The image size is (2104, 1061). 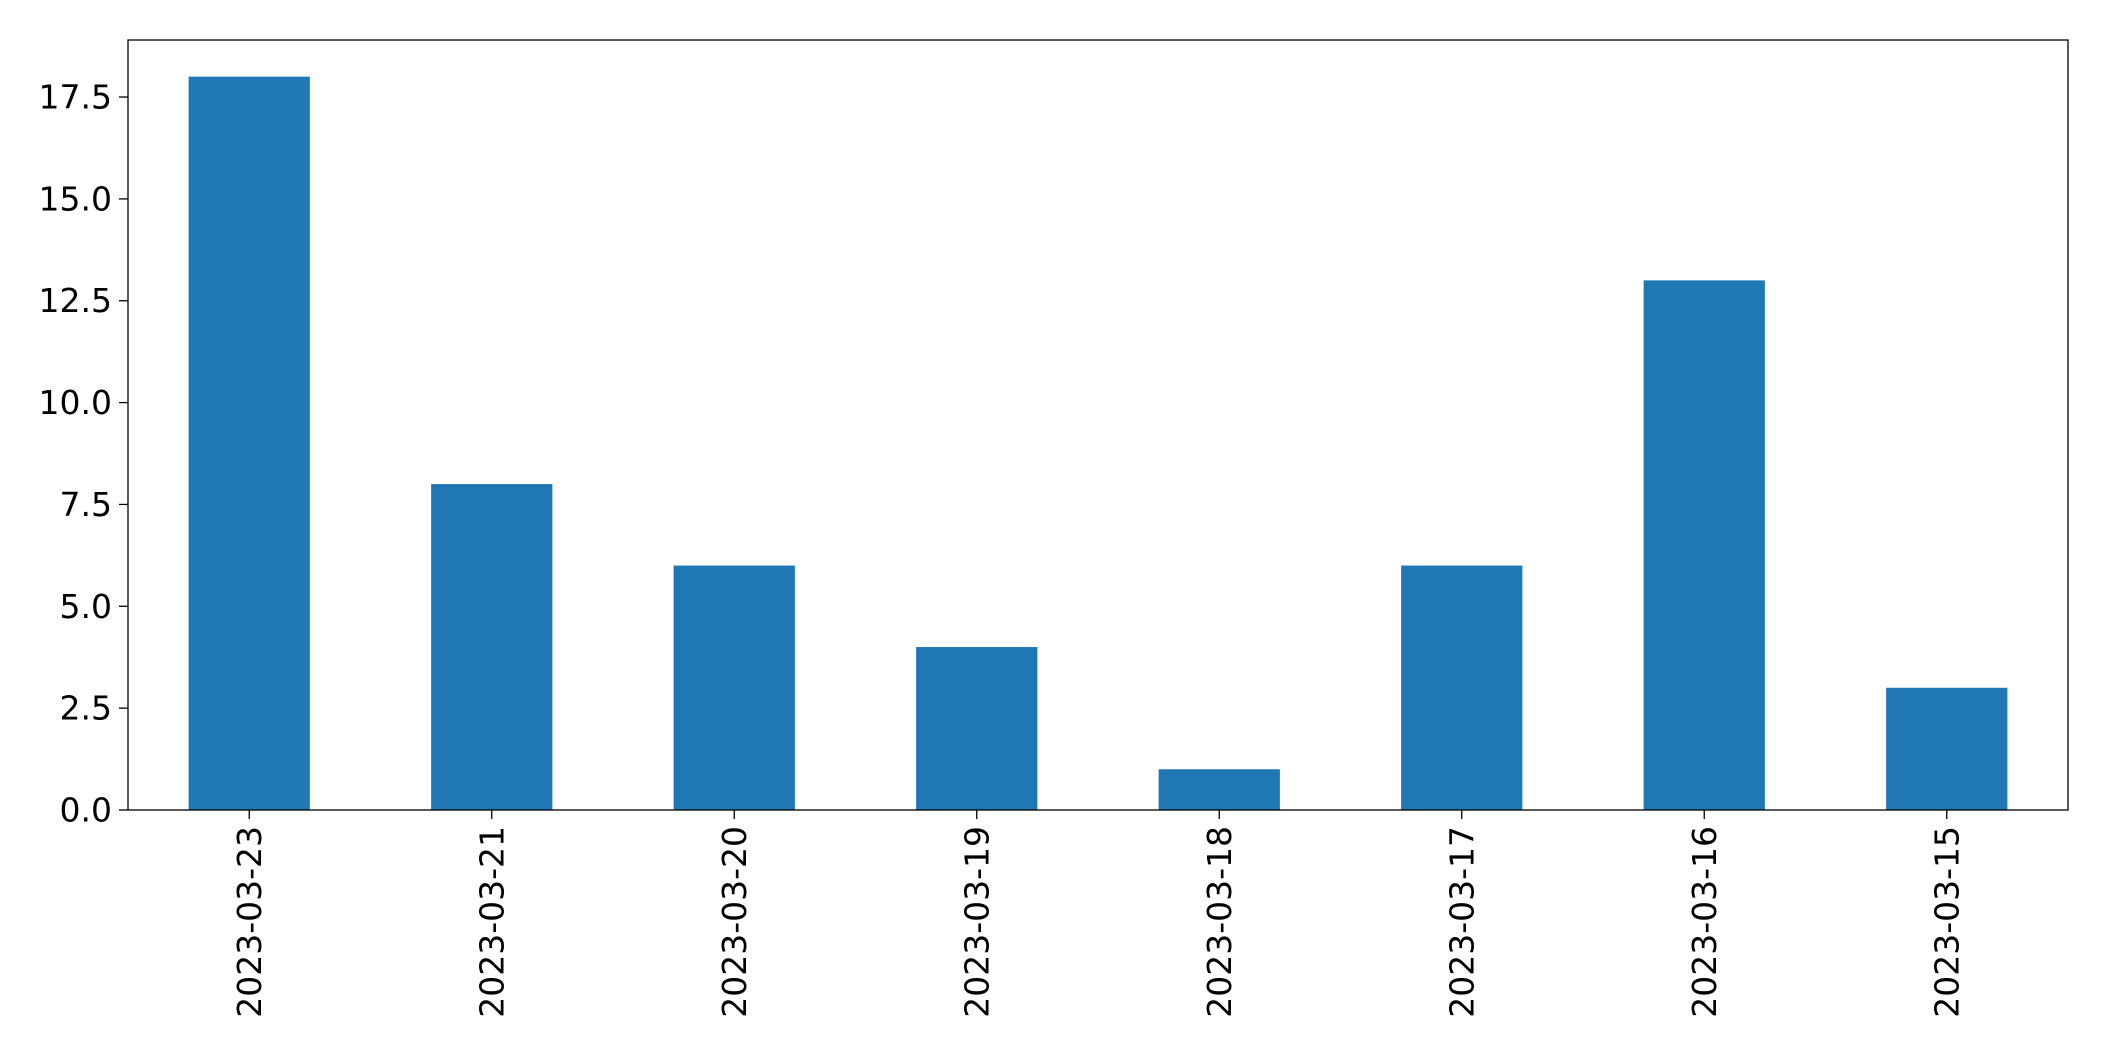 What do you see at coordinates (86, 708) in the screenshot?
I see `y-tick-label: 2.5` at bounding box center [86, 708].